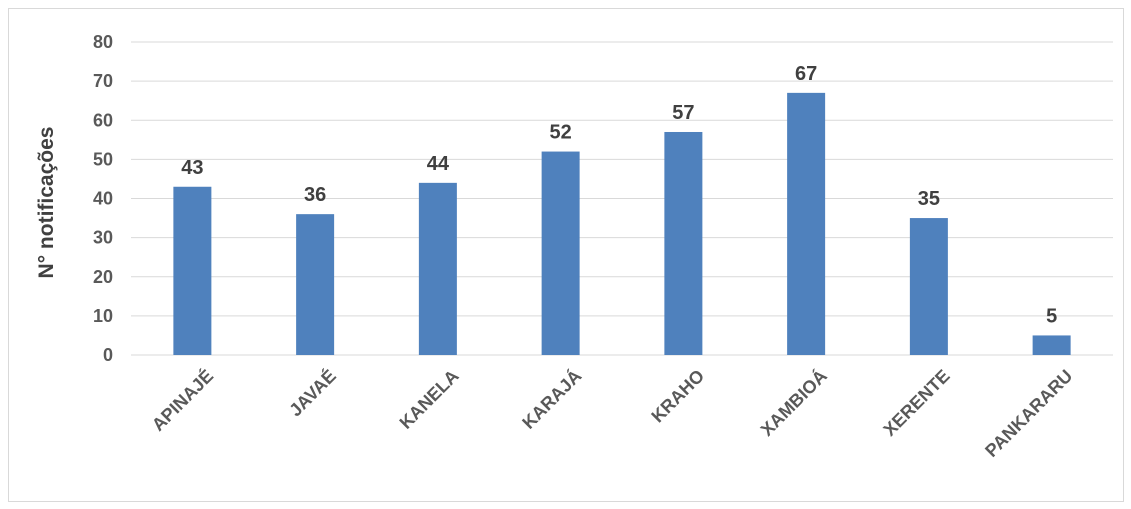 Image resolution: width=1131 pixels, height=509 pixels. What do you see at coordinates (683, 243) in the screenshot?
I see `bar-kraho` at bounding box center [683, 243].